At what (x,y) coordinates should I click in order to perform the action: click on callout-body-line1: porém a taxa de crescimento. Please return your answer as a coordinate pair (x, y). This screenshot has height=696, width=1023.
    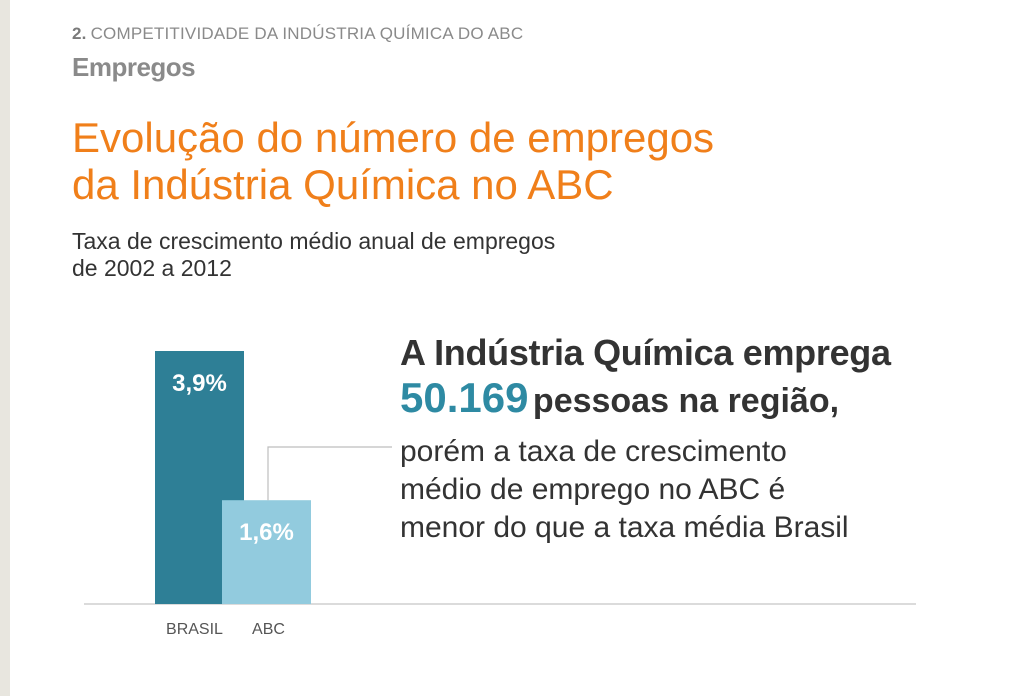
    Looking at the image, I should click on (593, 451).